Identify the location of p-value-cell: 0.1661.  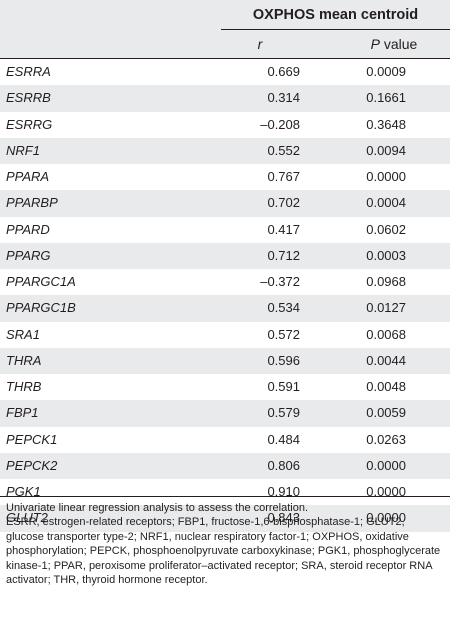
(386, 98).